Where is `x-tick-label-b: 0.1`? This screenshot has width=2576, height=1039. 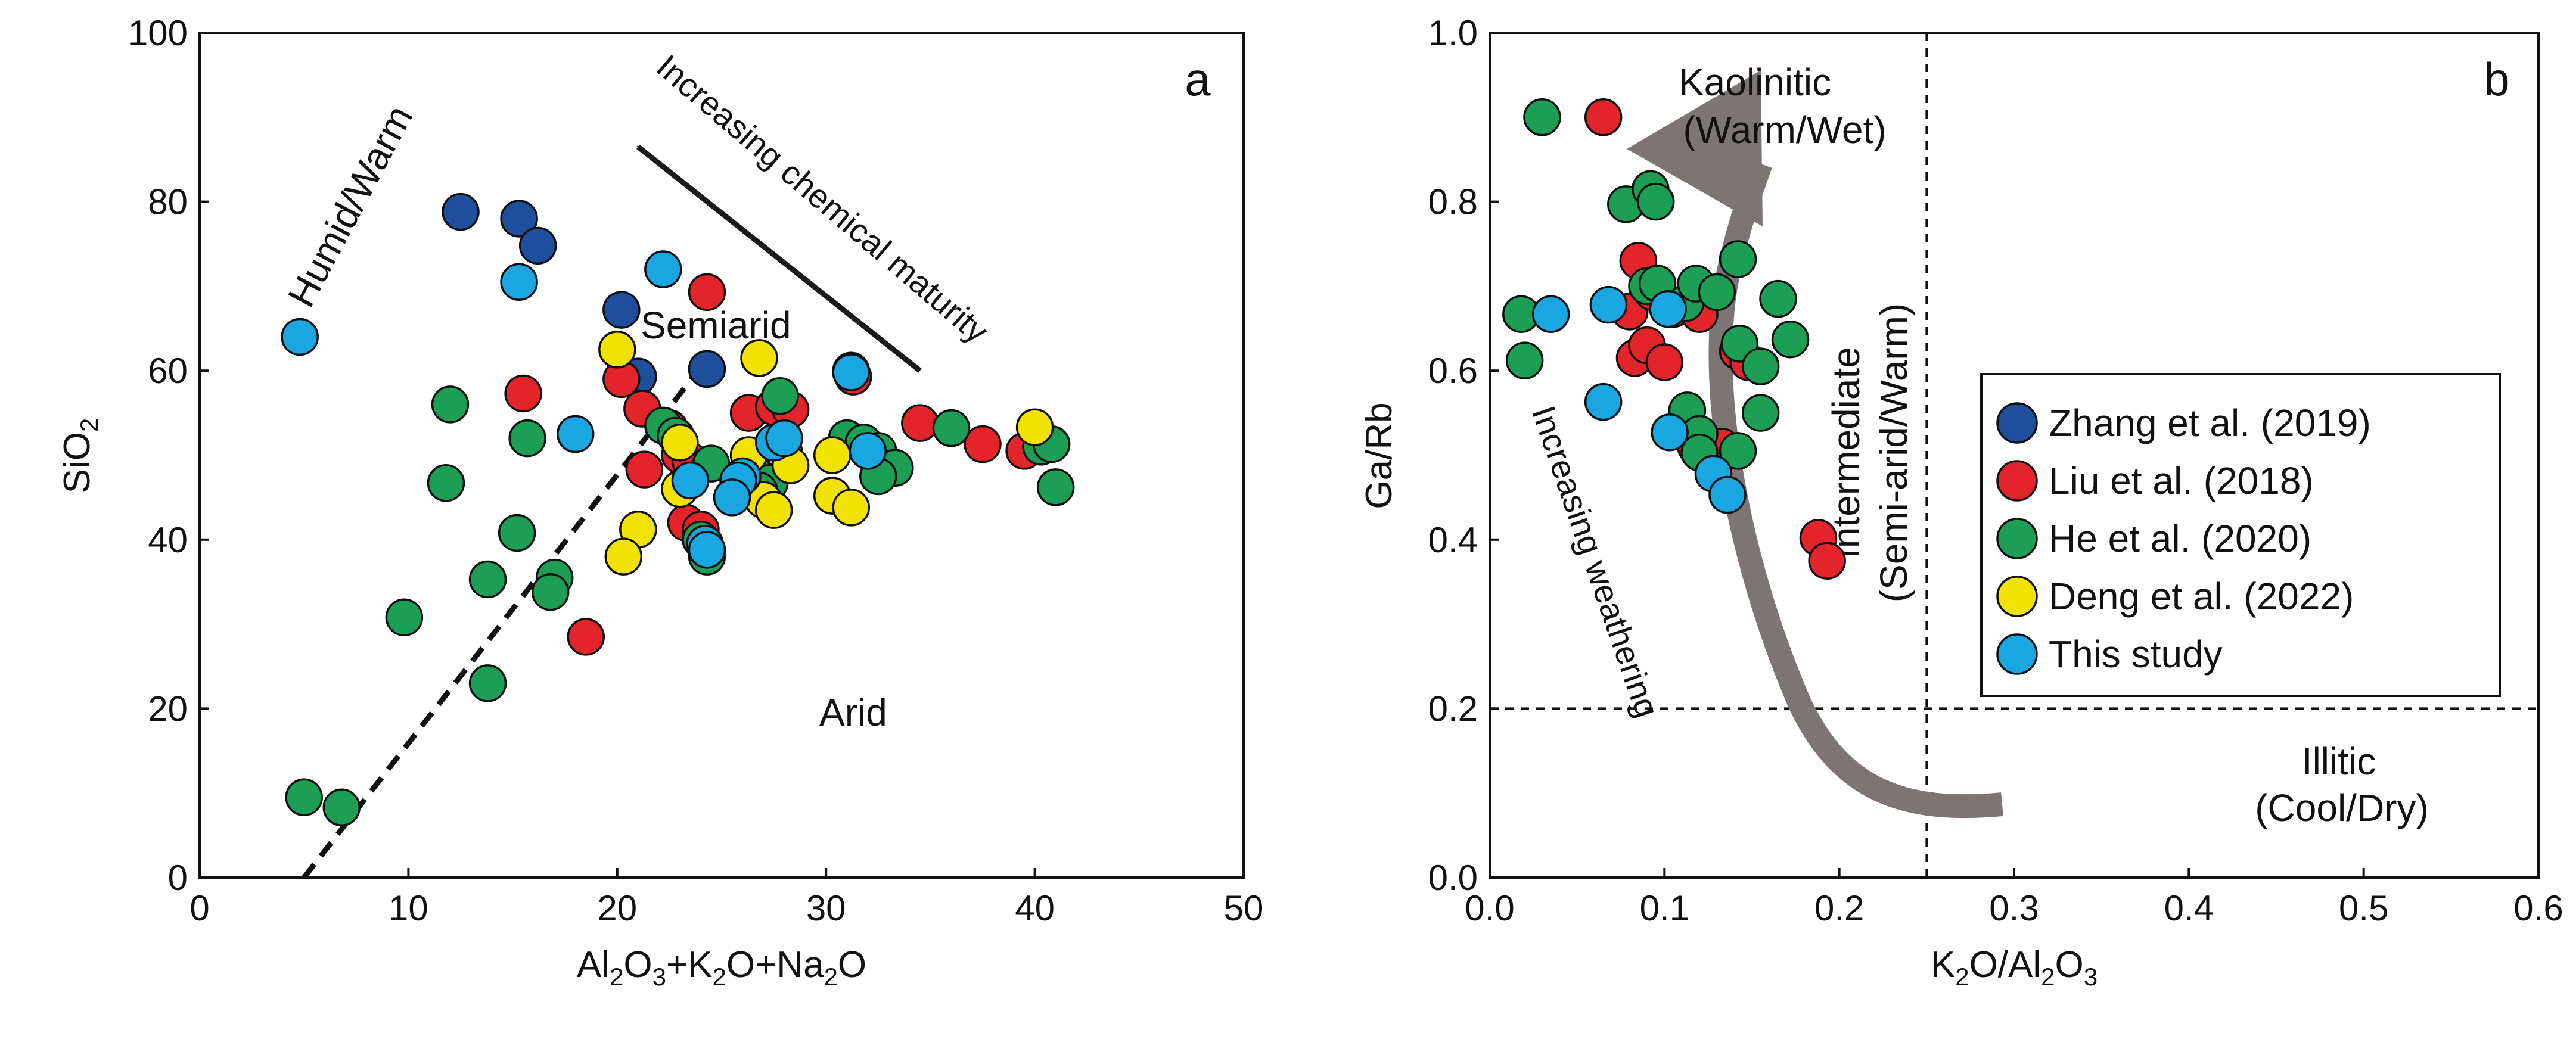
x-tick-label-b: 0.1 is located at coordinates (1664, 908).